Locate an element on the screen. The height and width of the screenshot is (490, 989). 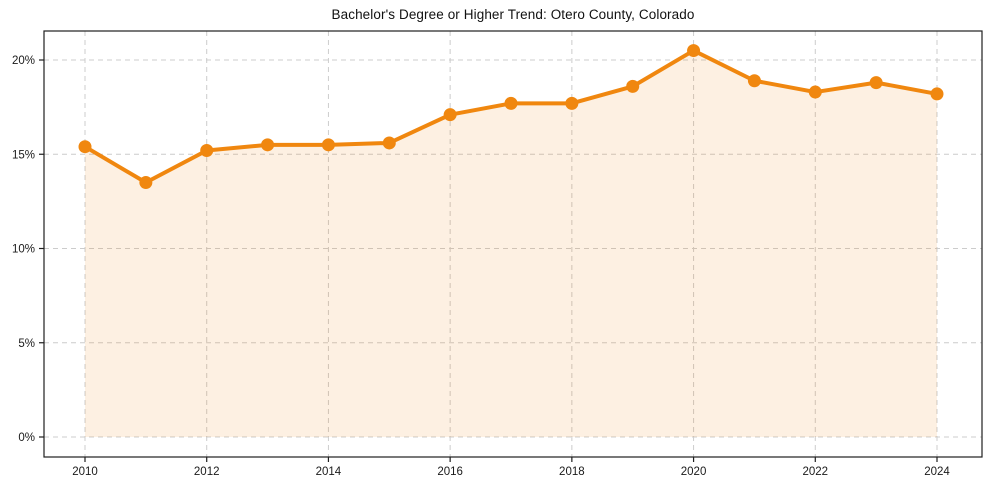
x-tick-label: 2018 is located at coordinates (572, 472).